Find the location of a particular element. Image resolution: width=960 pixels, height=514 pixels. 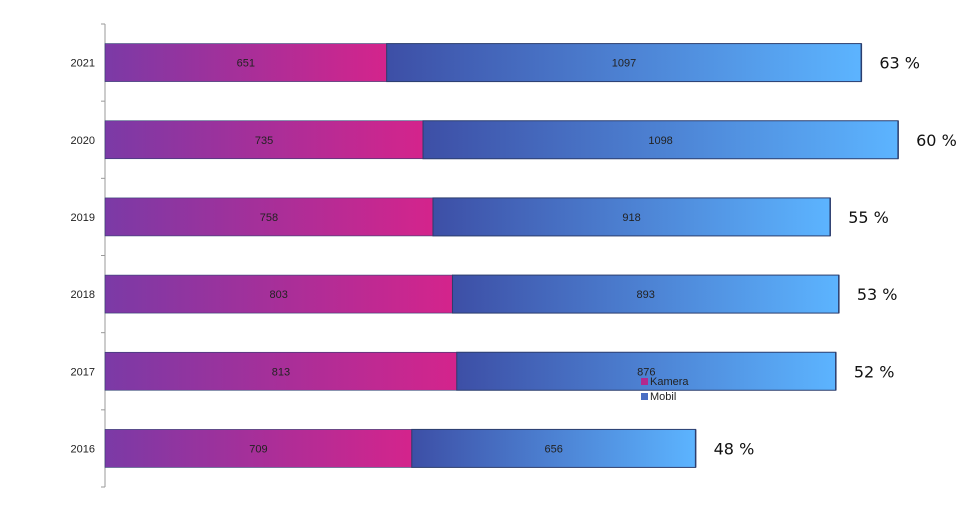

legend: Kamera Mobil is located at coordinates (665, 389).